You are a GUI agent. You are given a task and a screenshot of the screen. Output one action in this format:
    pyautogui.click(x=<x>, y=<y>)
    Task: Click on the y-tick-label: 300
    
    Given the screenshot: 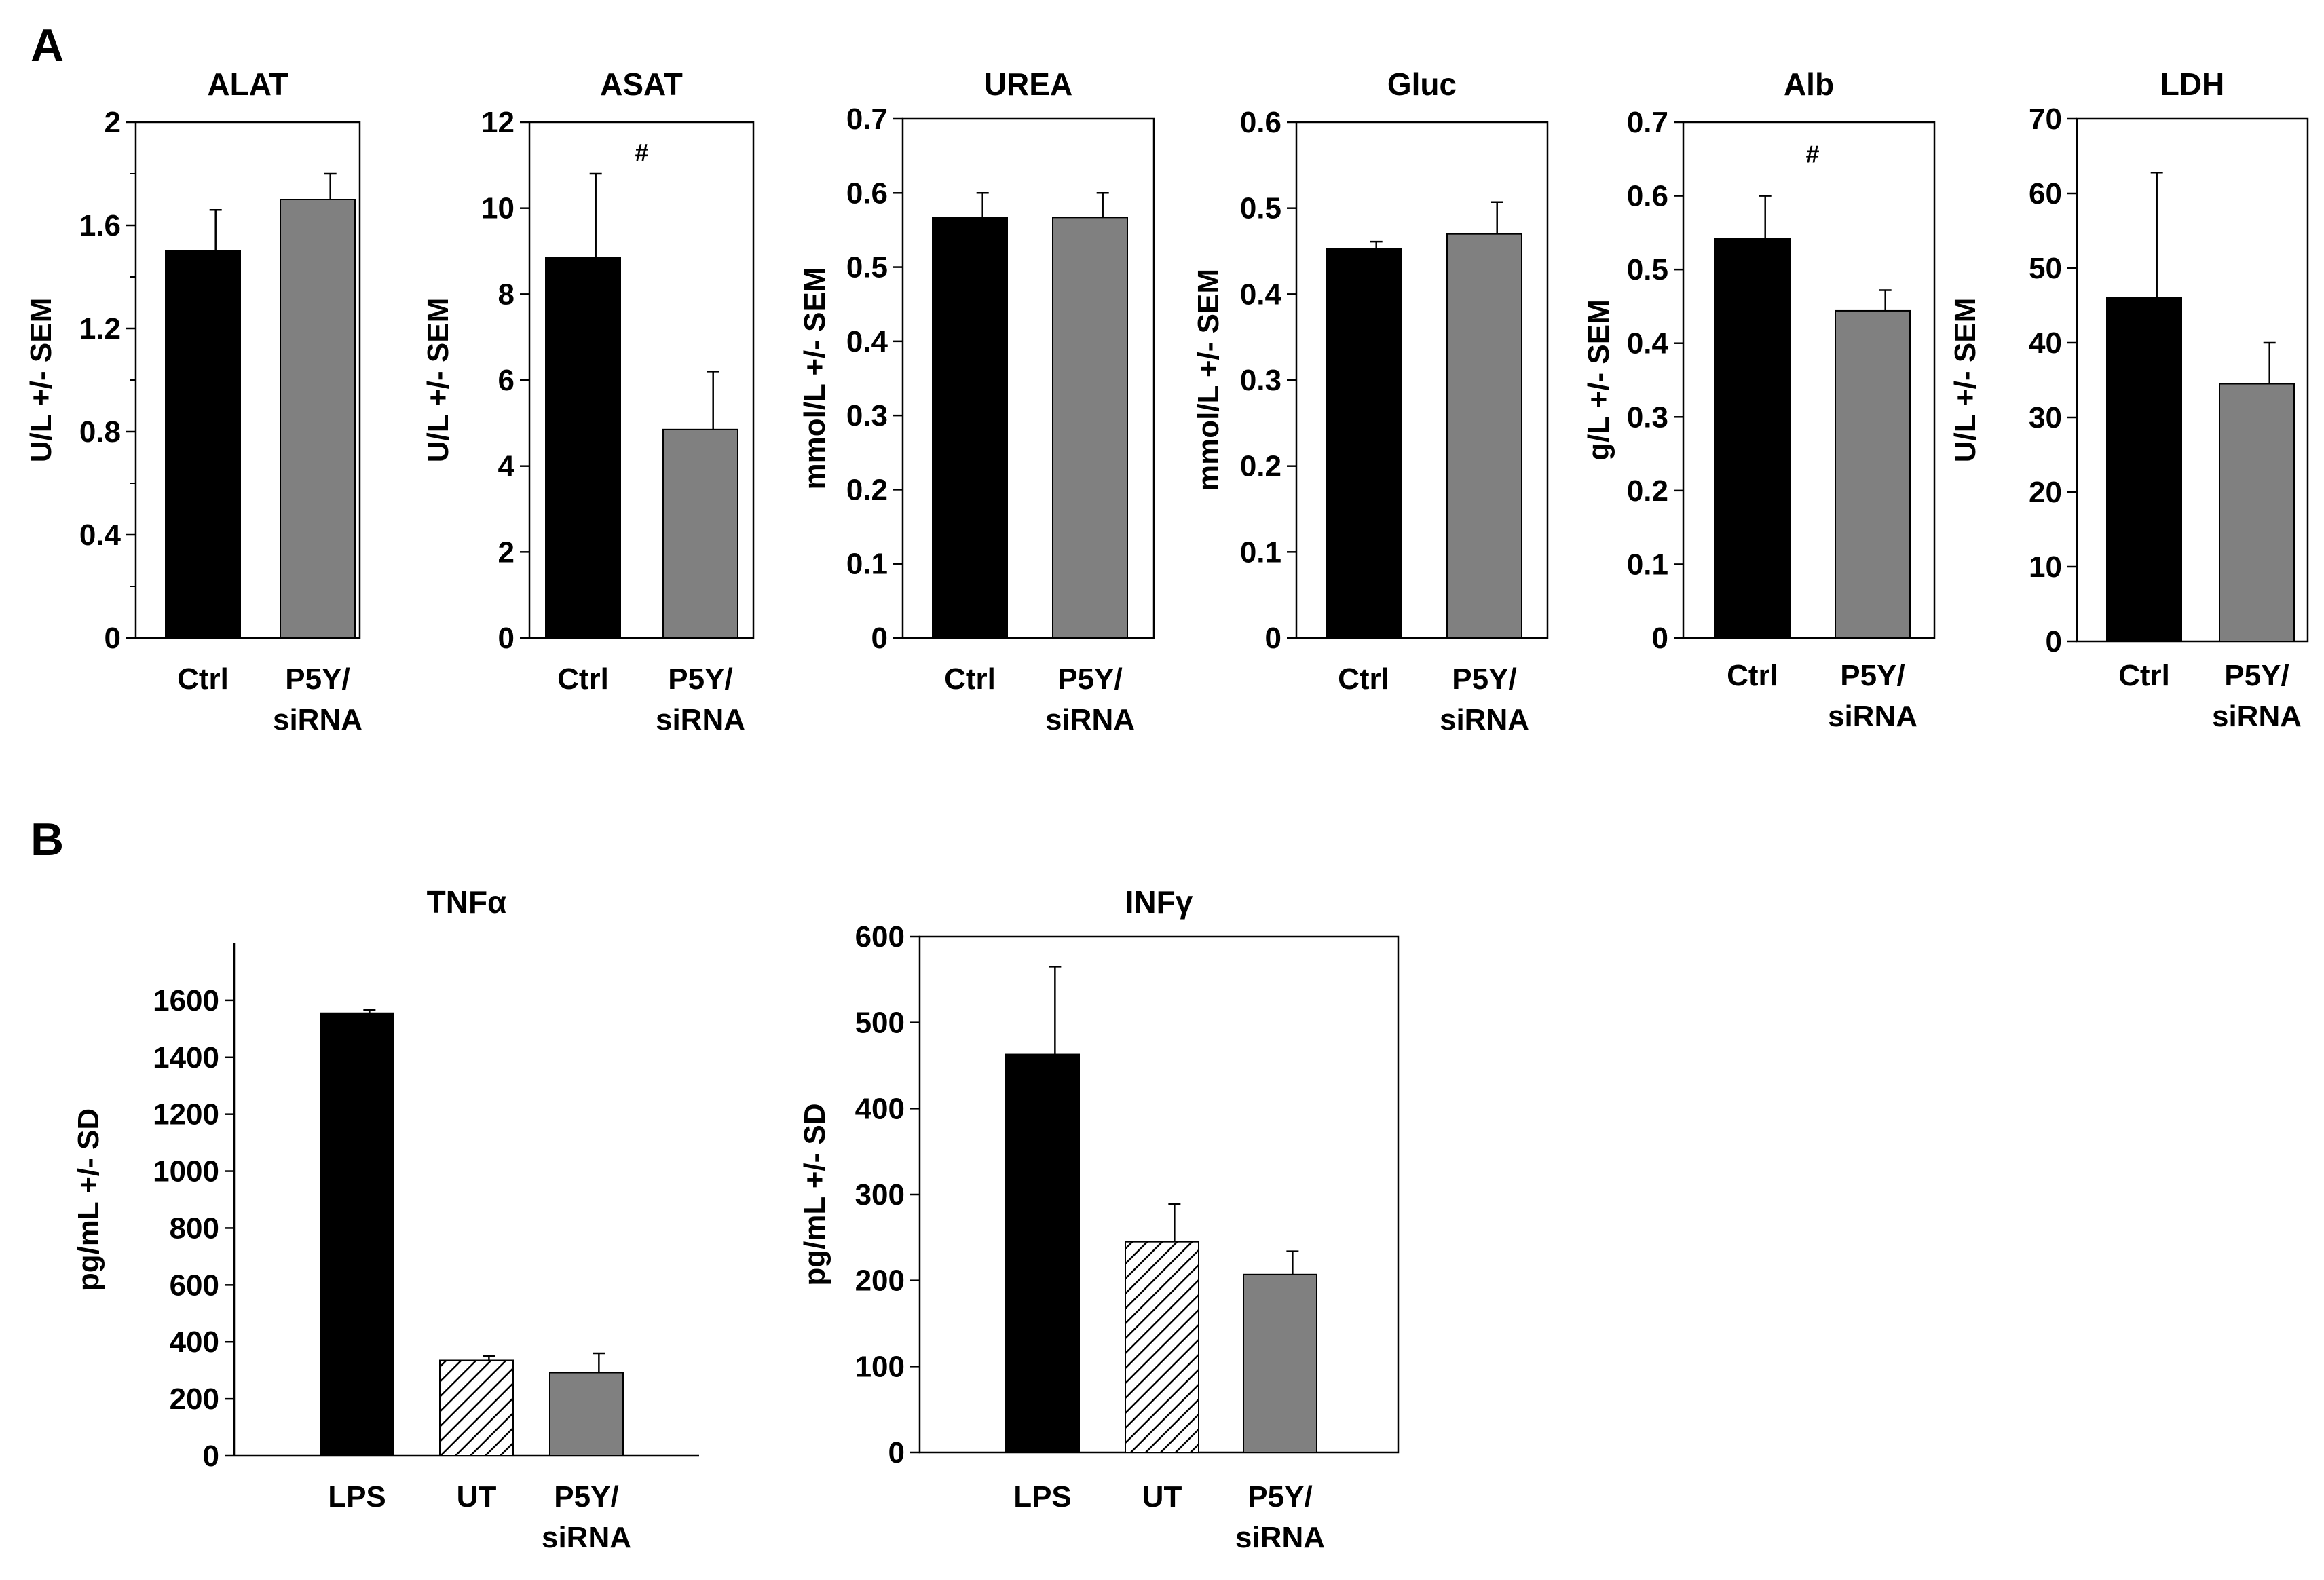 What is the action you would take?
    pyautogui.click(x=880, y=1195)
    